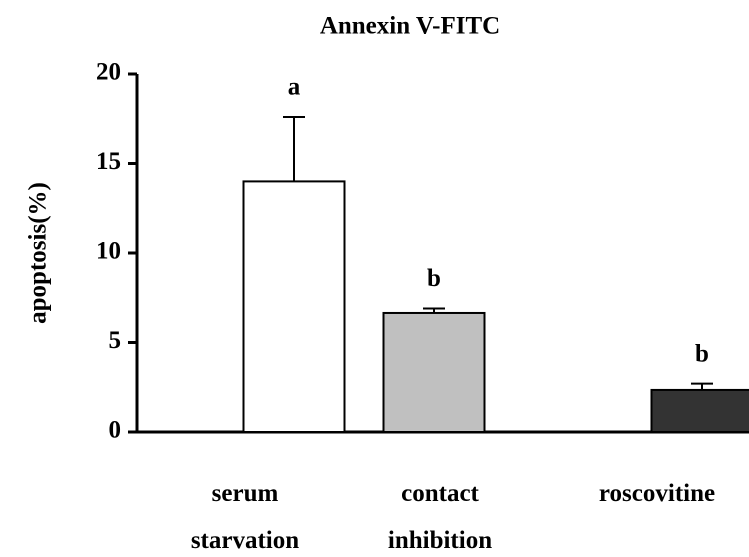 Image resolution: width=749 pixels, height=557 pixels. Describe the element at coordinates (108, 72) in the screenshot. I see `y-tick-label: 20` at that location.